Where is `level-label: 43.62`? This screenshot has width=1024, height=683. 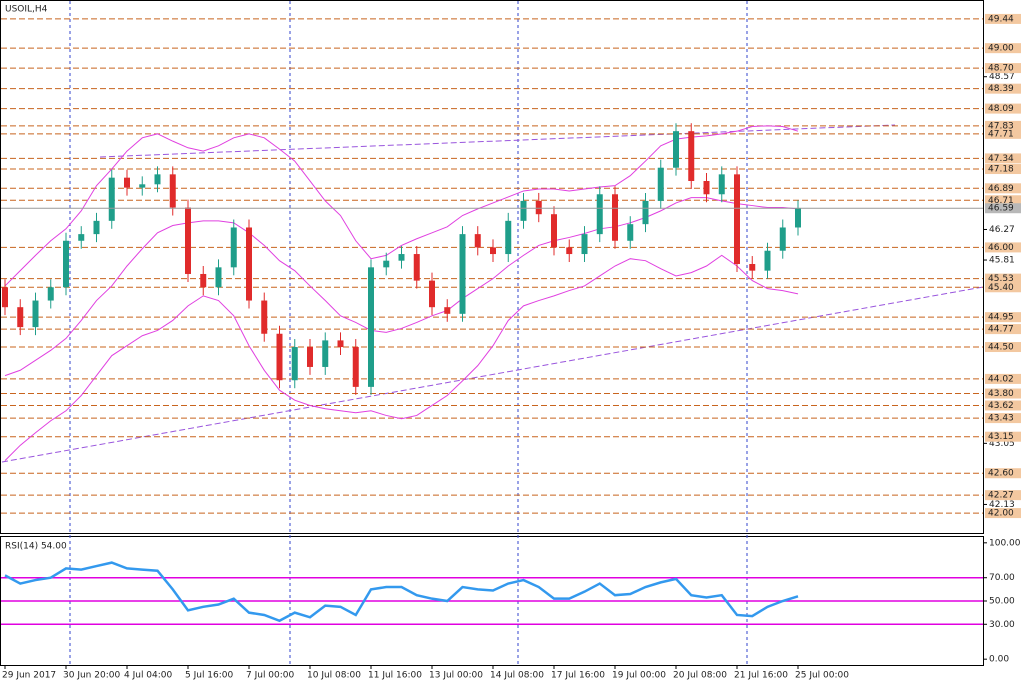
level-label: 43.62 is located at coordinates (1001, 406).